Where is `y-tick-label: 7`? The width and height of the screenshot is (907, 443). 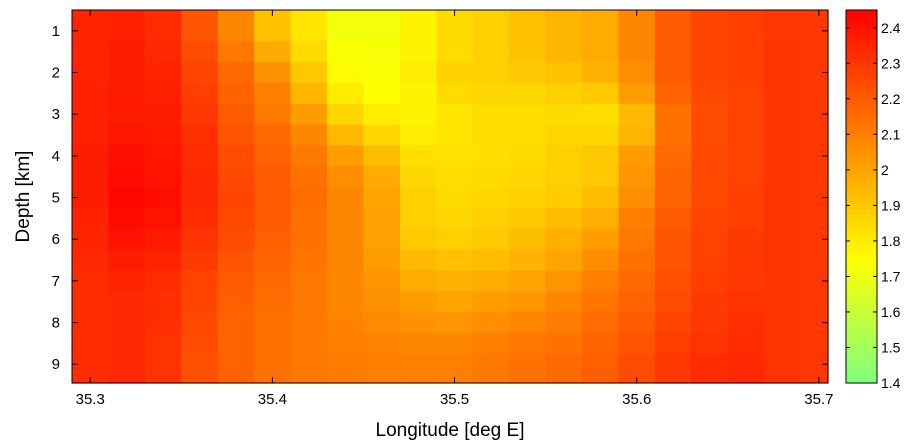
y-tick-label: 7 is located at coordinates (56, 281).